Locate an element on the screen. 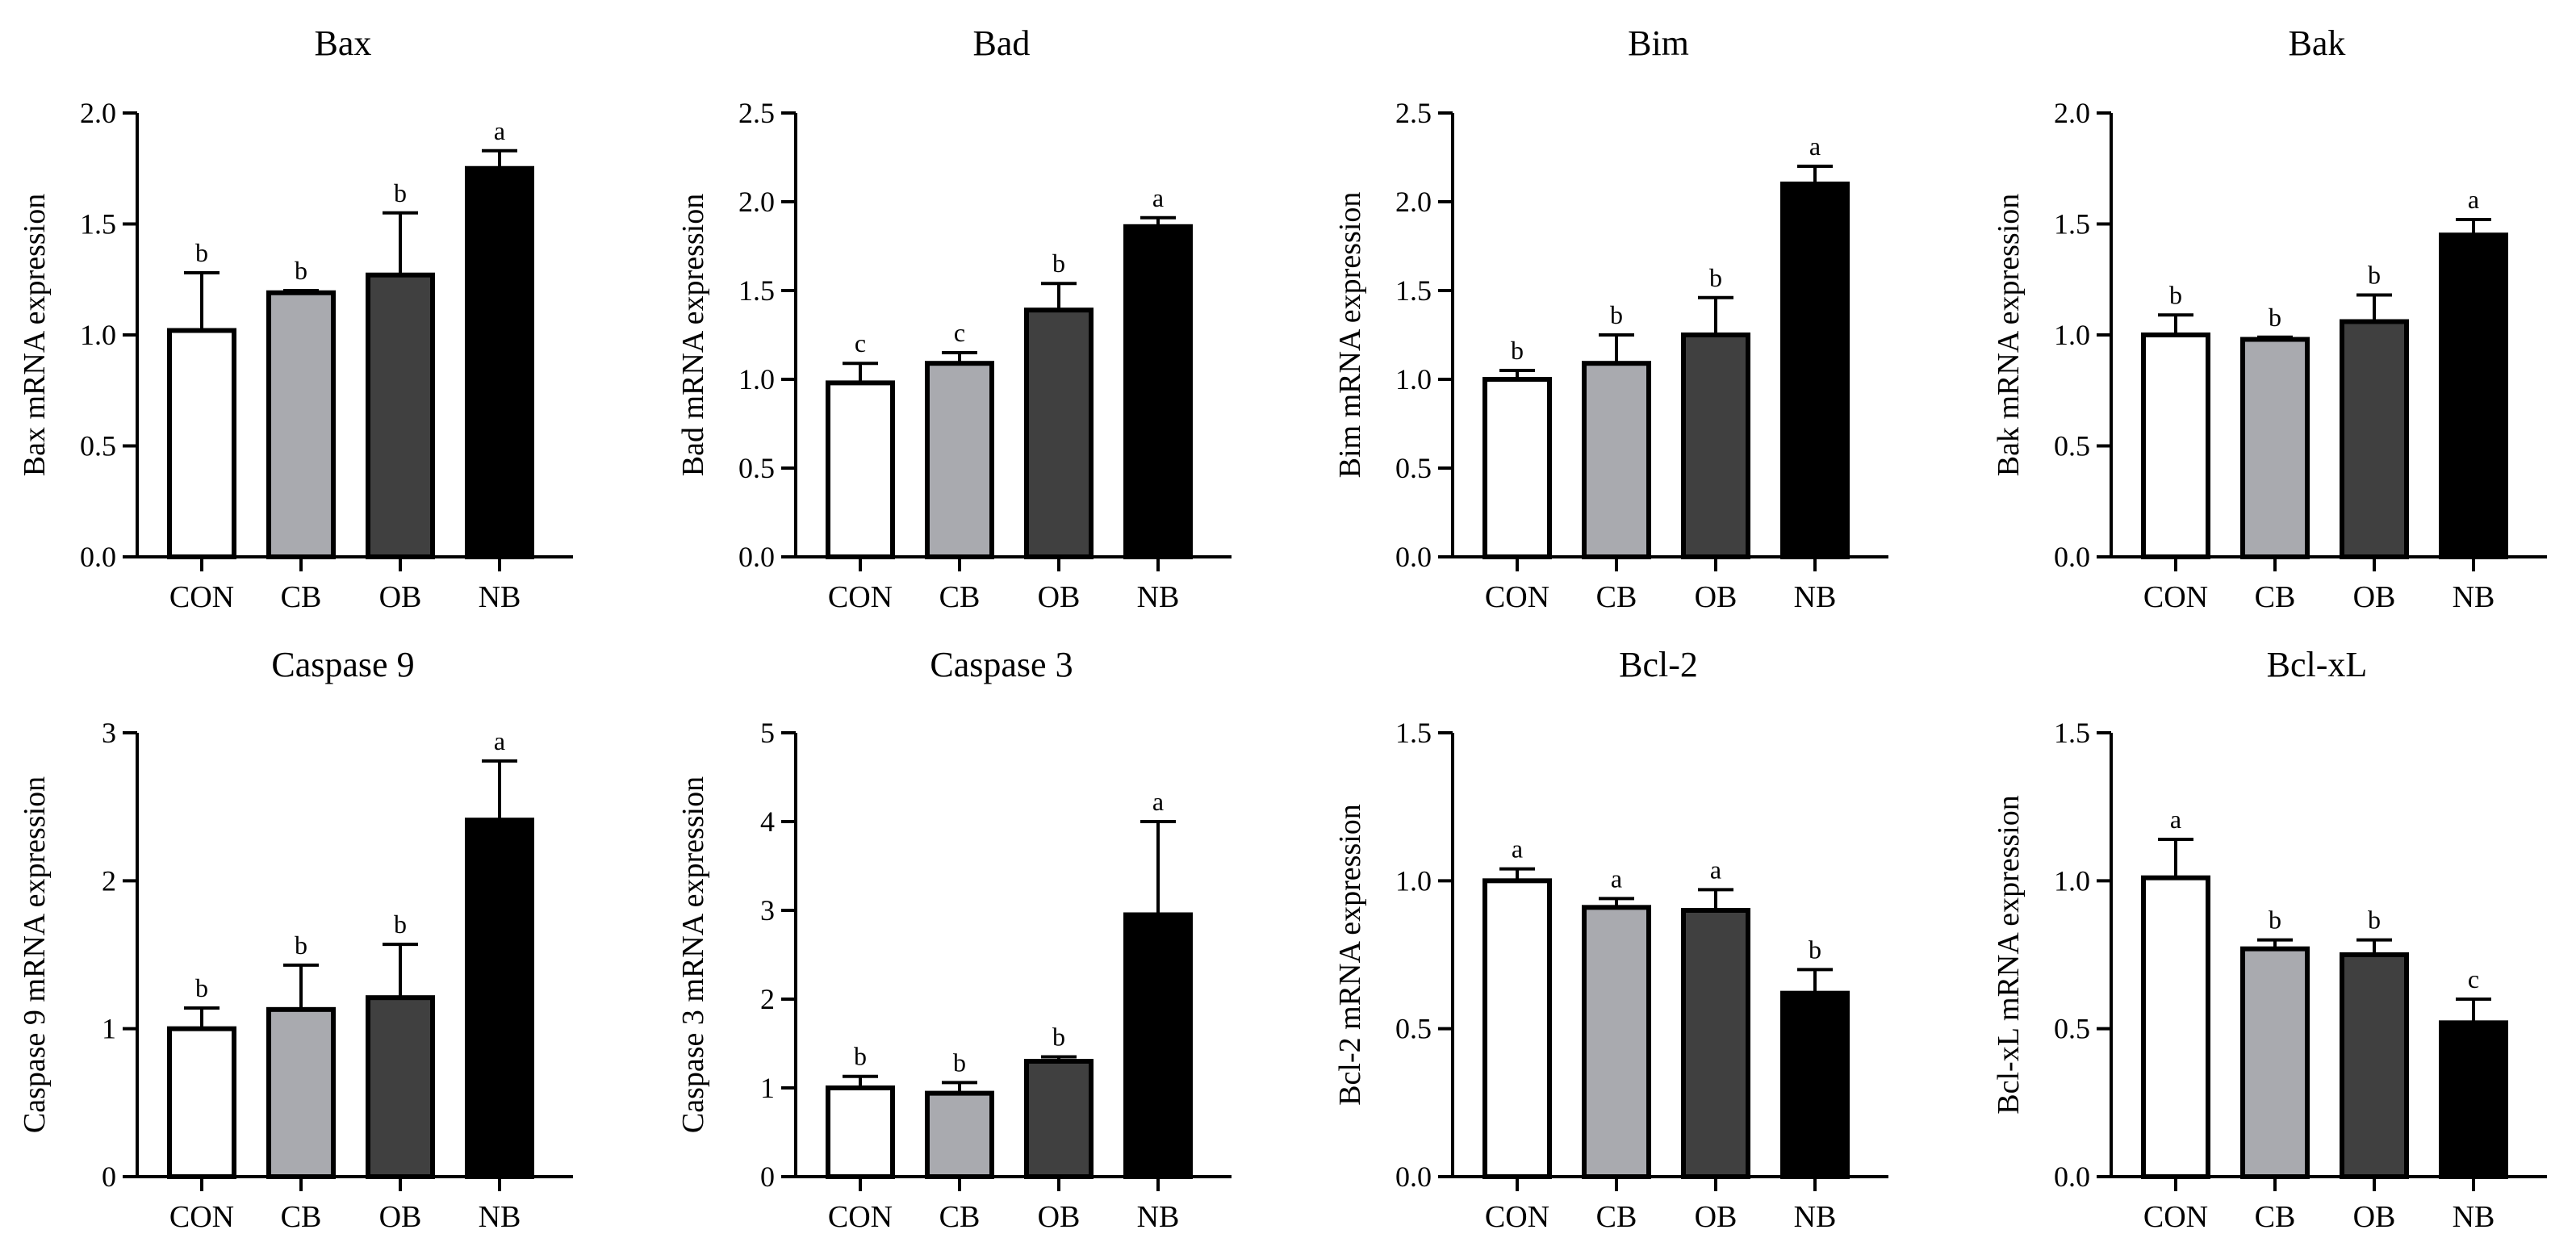  y-axis-label: Bcl-2 mRNA expression is located at coordinates (1350, 955).